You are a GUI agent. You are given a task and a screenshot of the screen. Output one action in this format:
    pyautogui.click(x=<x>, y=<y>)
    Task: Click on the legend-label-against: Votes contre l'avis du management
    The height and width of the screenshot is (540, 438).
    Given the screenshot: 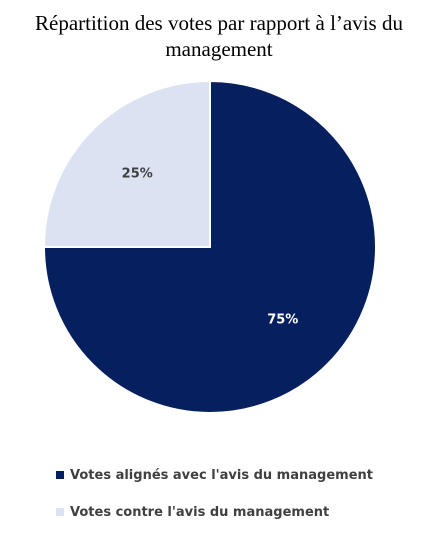 What is the action you would take?
    pyautogui.click(x=200, y=512)
    